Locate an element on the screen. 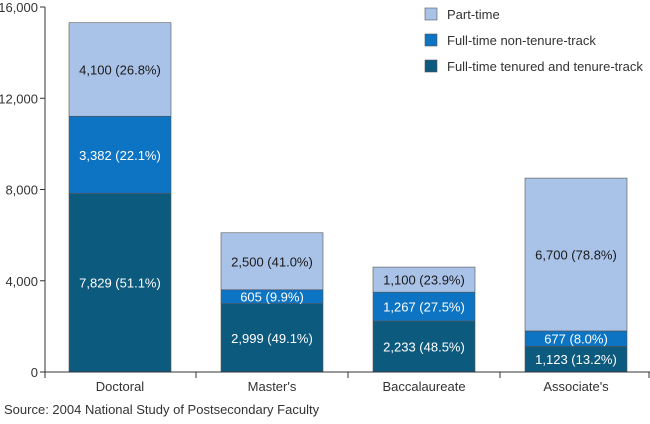 The height and width of the screenshot is (424, 650). x-tick-label: Master's is located at coordinates (272, 386).